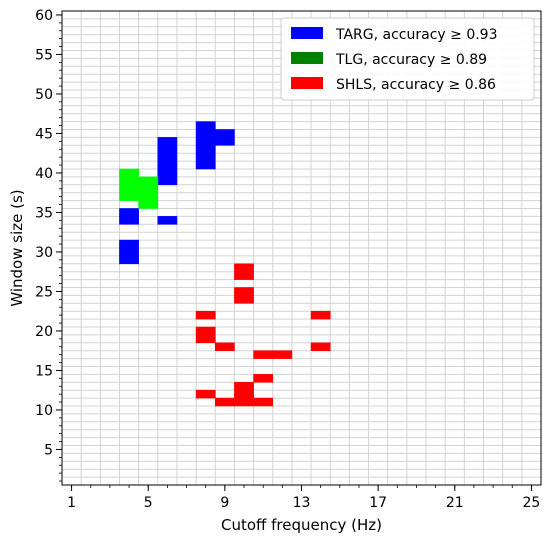 The height and width of the screenshot is (542, 550). I want to click on y-tick-label: 45, so click(44, 134).